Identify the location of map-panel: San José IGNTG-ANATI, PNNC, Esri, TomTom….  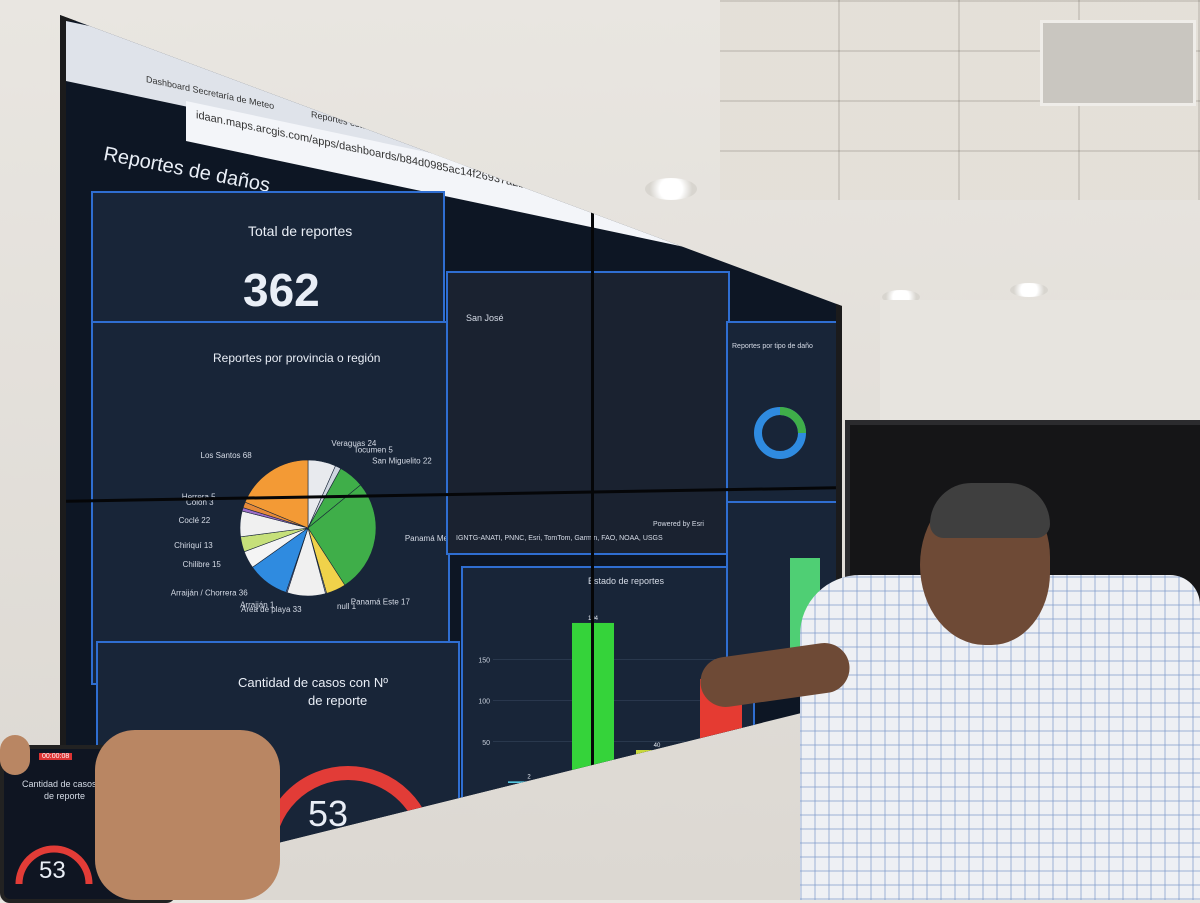
(588, 413).